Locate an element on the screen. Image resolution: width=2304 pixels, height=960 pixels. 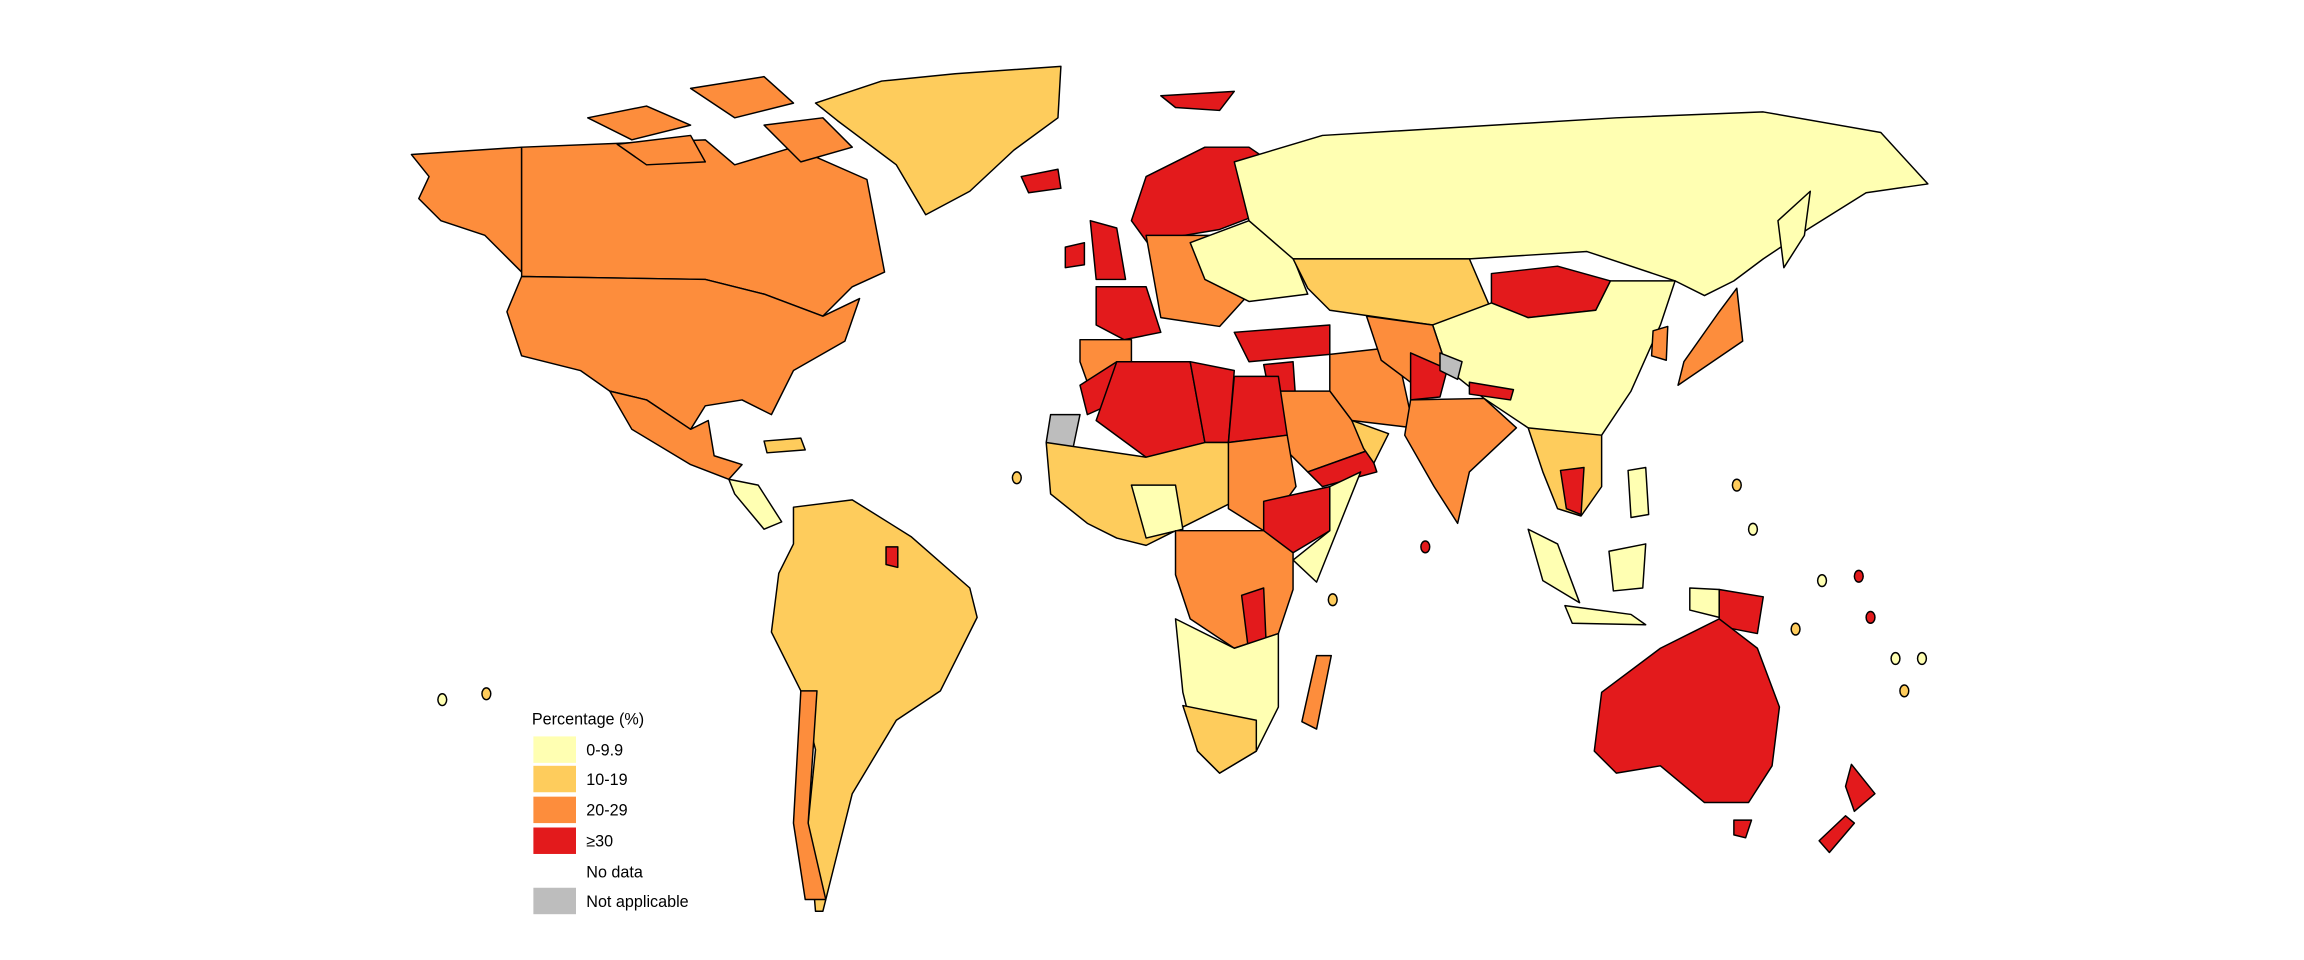
region-mexico is located at coordinates (676, 435).